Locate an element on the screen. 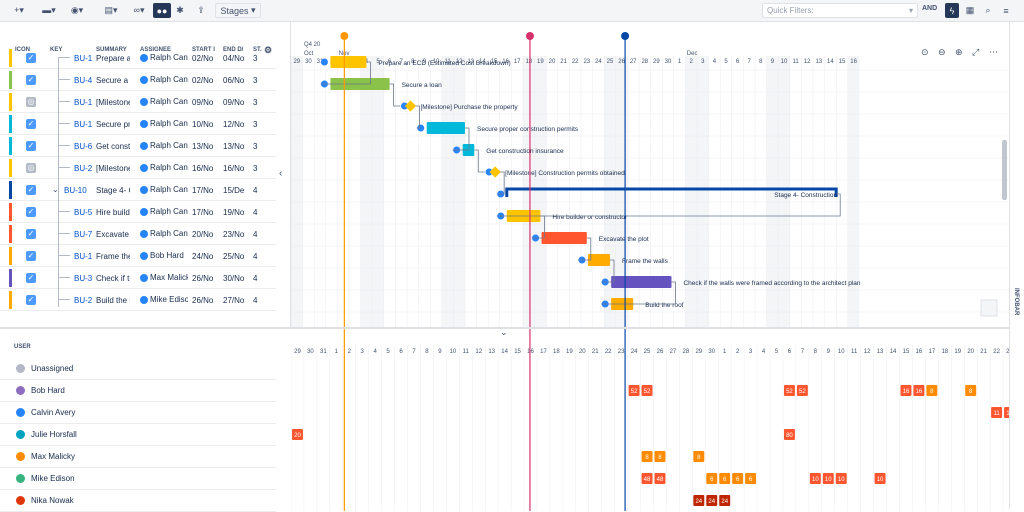 The height and width of the screenshot is (512, 1024). end-date: 25/No is located at coordinates (234, 256).